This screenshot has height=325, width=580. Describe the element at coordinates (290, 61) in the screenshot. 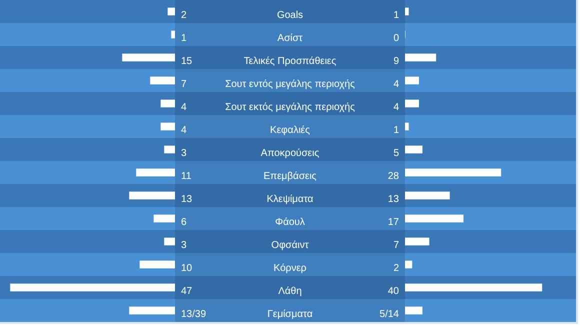

I see `y-tick-label: Τελικές Προσπάθειες` at that location.